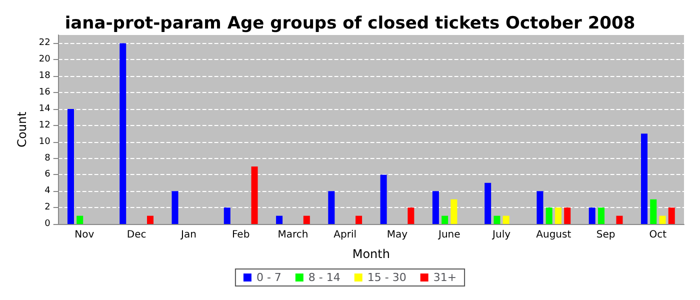 This screenshot has width=700, height=300. What do you see at coordinates (606, 235) in the screenshot?
I see `x-tick-label: Sep` at bounding box center [606, 235].